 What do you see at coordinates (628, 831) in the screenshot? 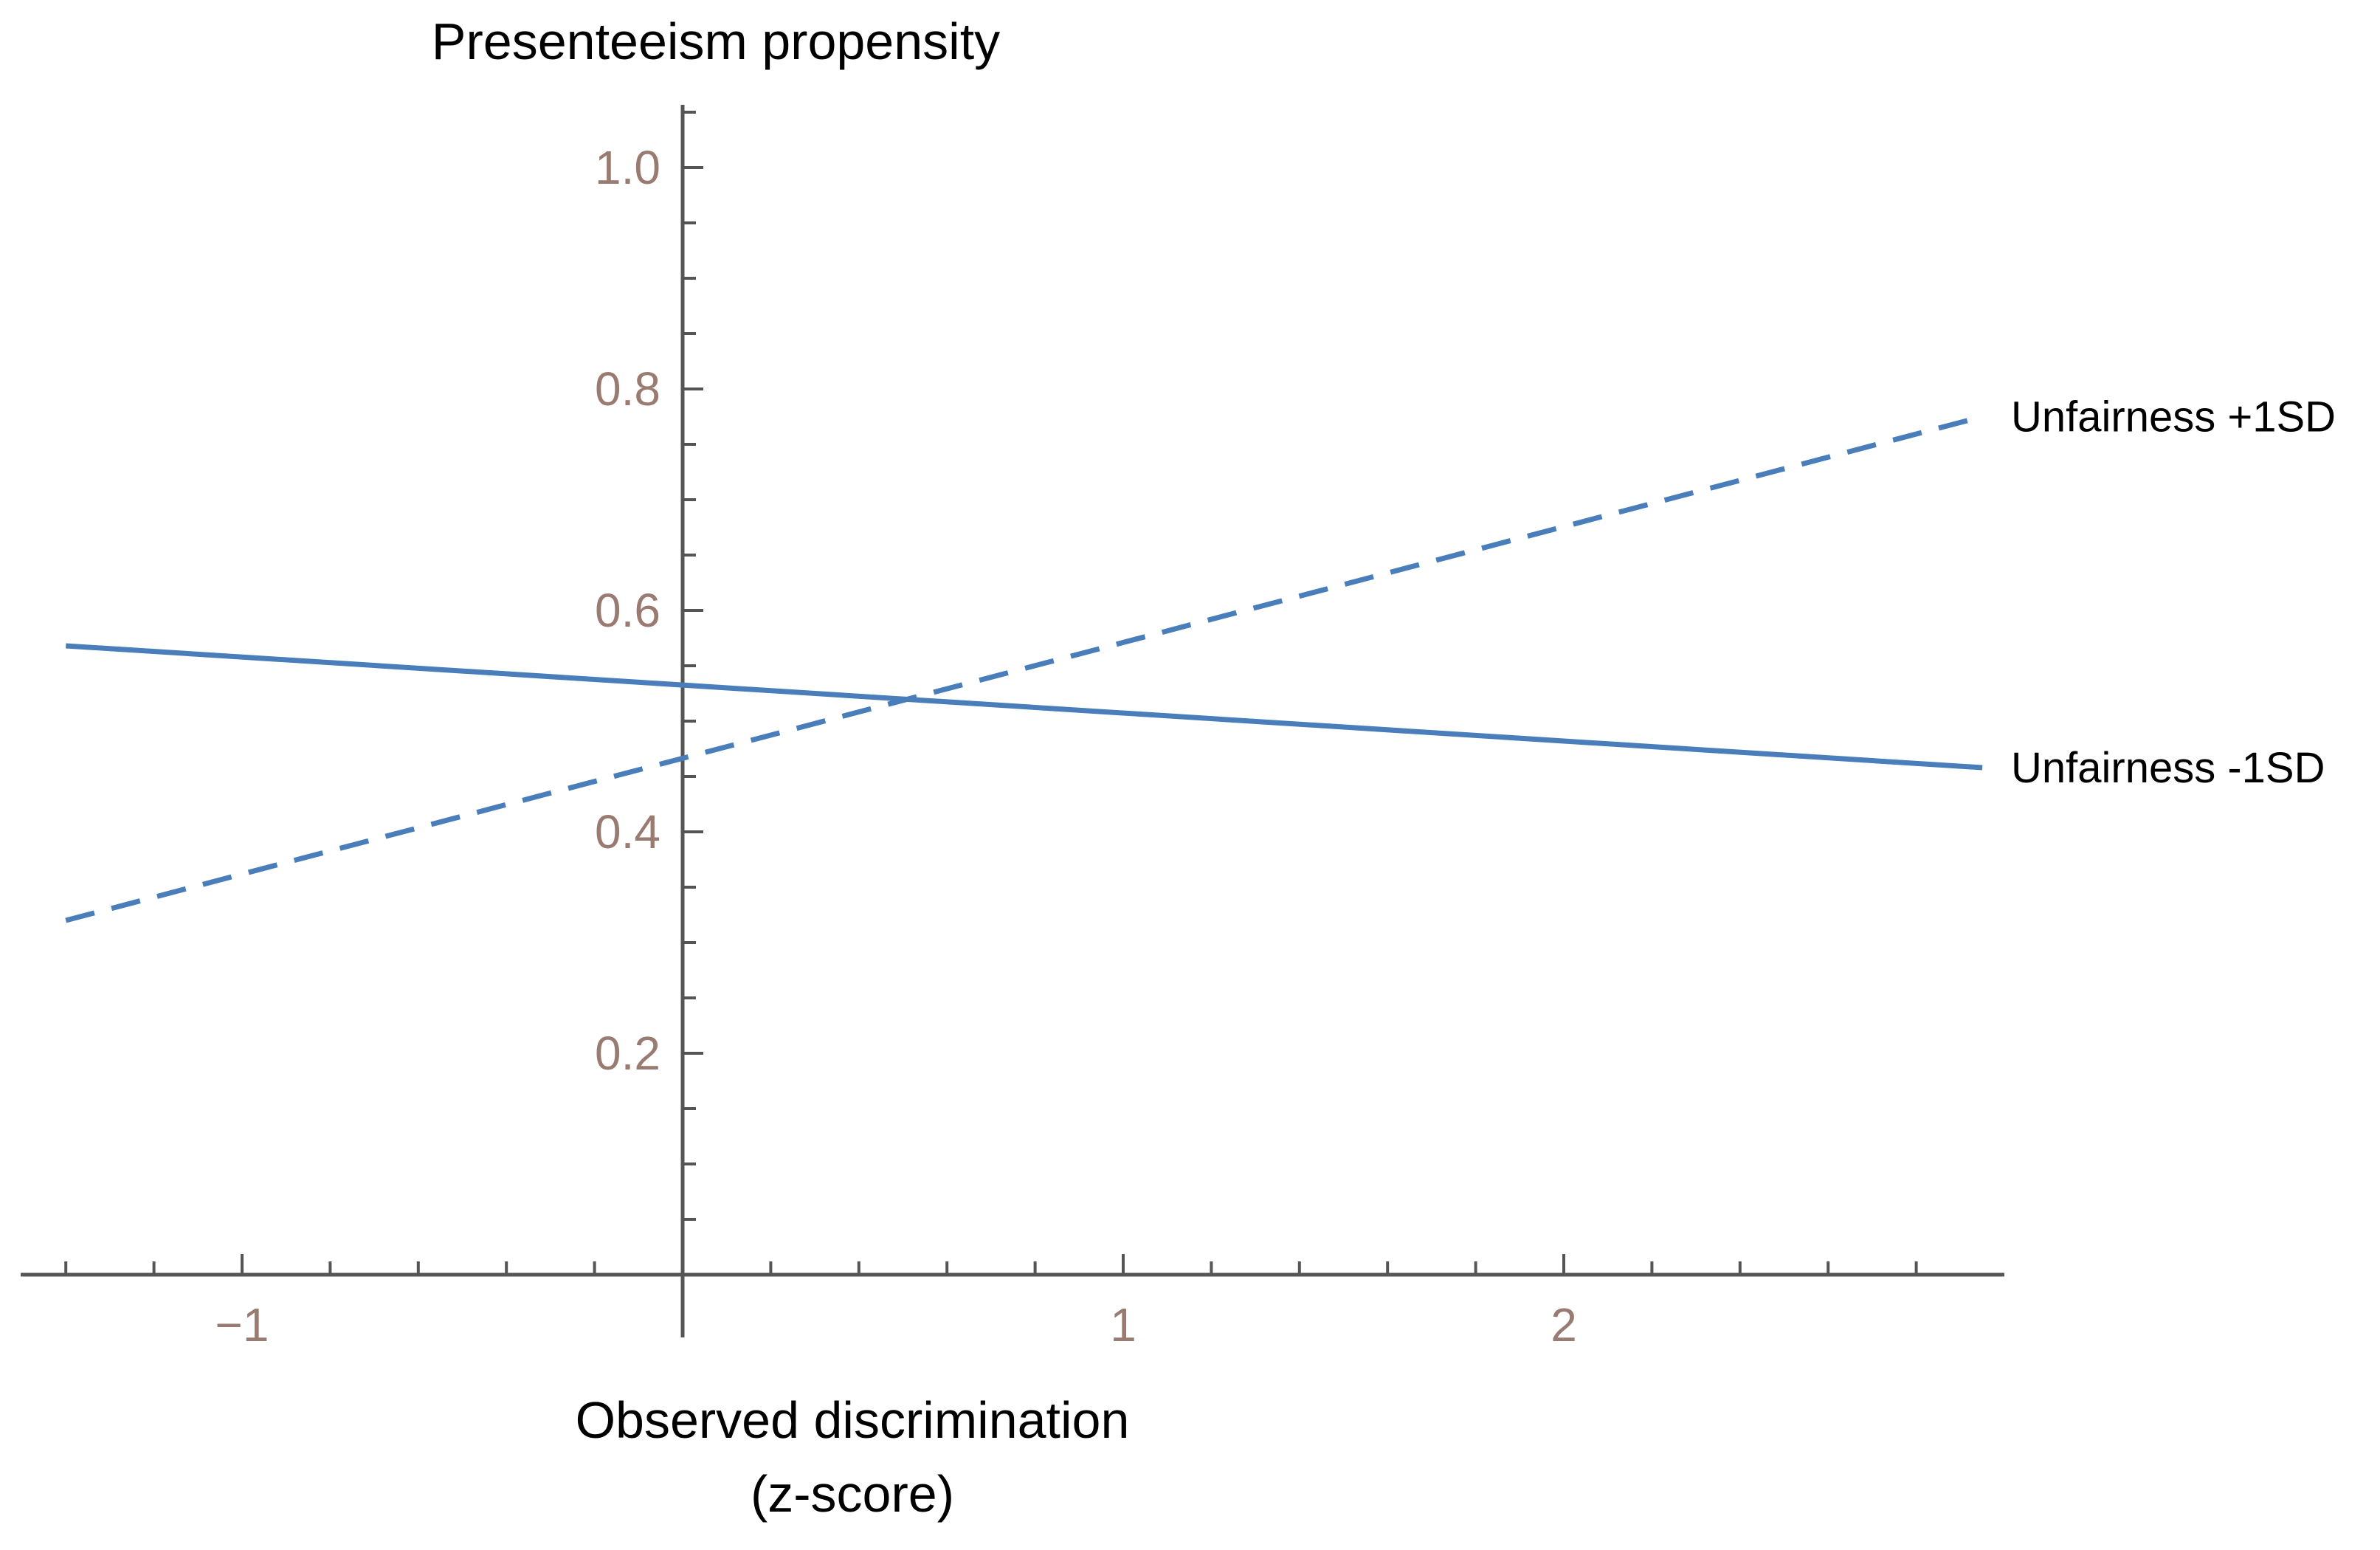
I see `y-tick-label: 0.4` at bounding box center [628, 831].